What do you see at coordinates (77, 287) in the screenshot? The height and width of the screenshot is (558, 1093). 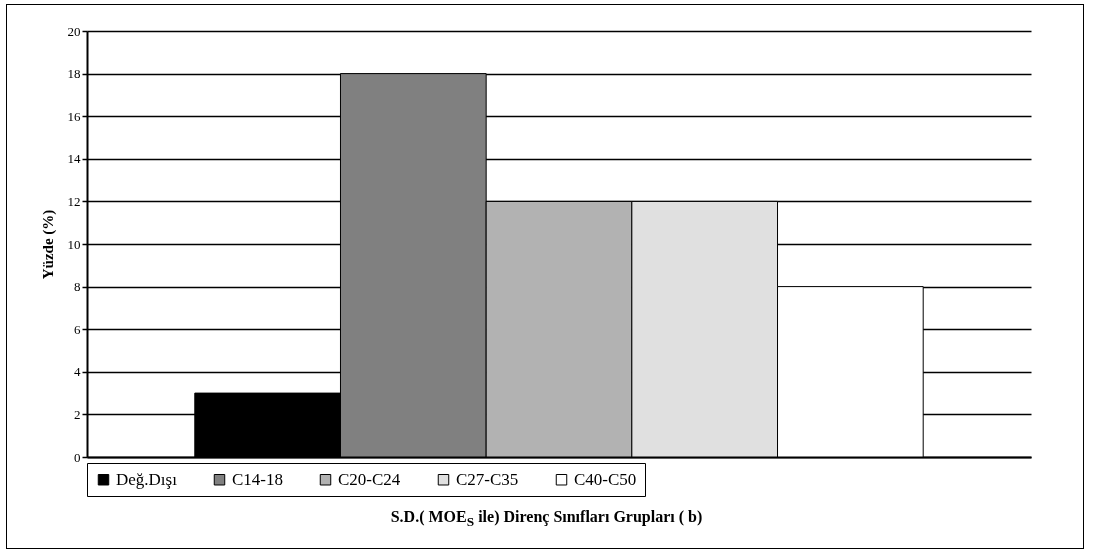 I see `y-tick-label: 8` at bounding box center [77, 287].